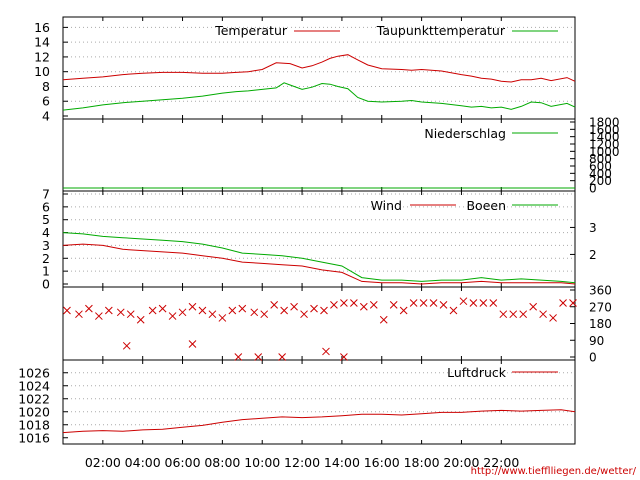 The width and height of the screenshot is (640, 480). Describe the element at coordinates (319, 68) in the screenshot. I see `temperatur-line` at that location.